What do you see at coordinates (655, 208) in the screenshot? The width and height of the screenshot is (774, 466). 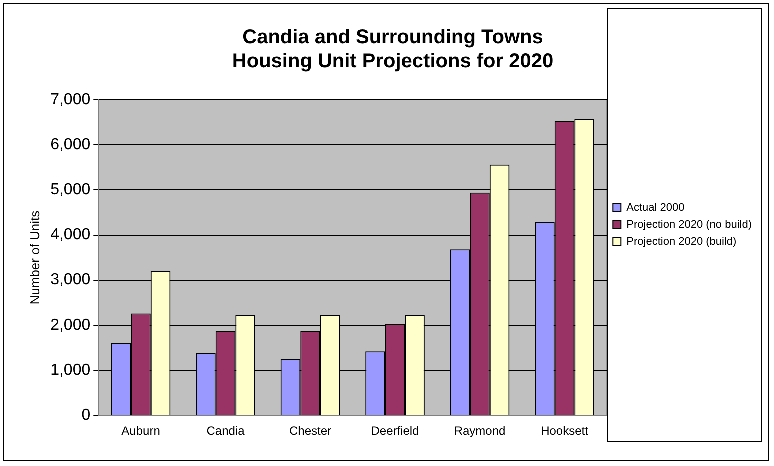 I see `legend-label: Actual 2000` at bounding box center [655, 208].